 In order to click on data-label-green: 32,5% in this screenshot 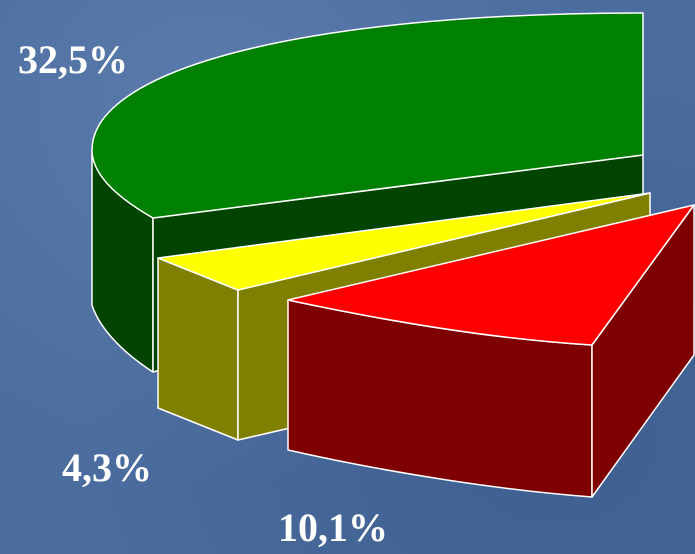, I will do `click(73, 59)`.